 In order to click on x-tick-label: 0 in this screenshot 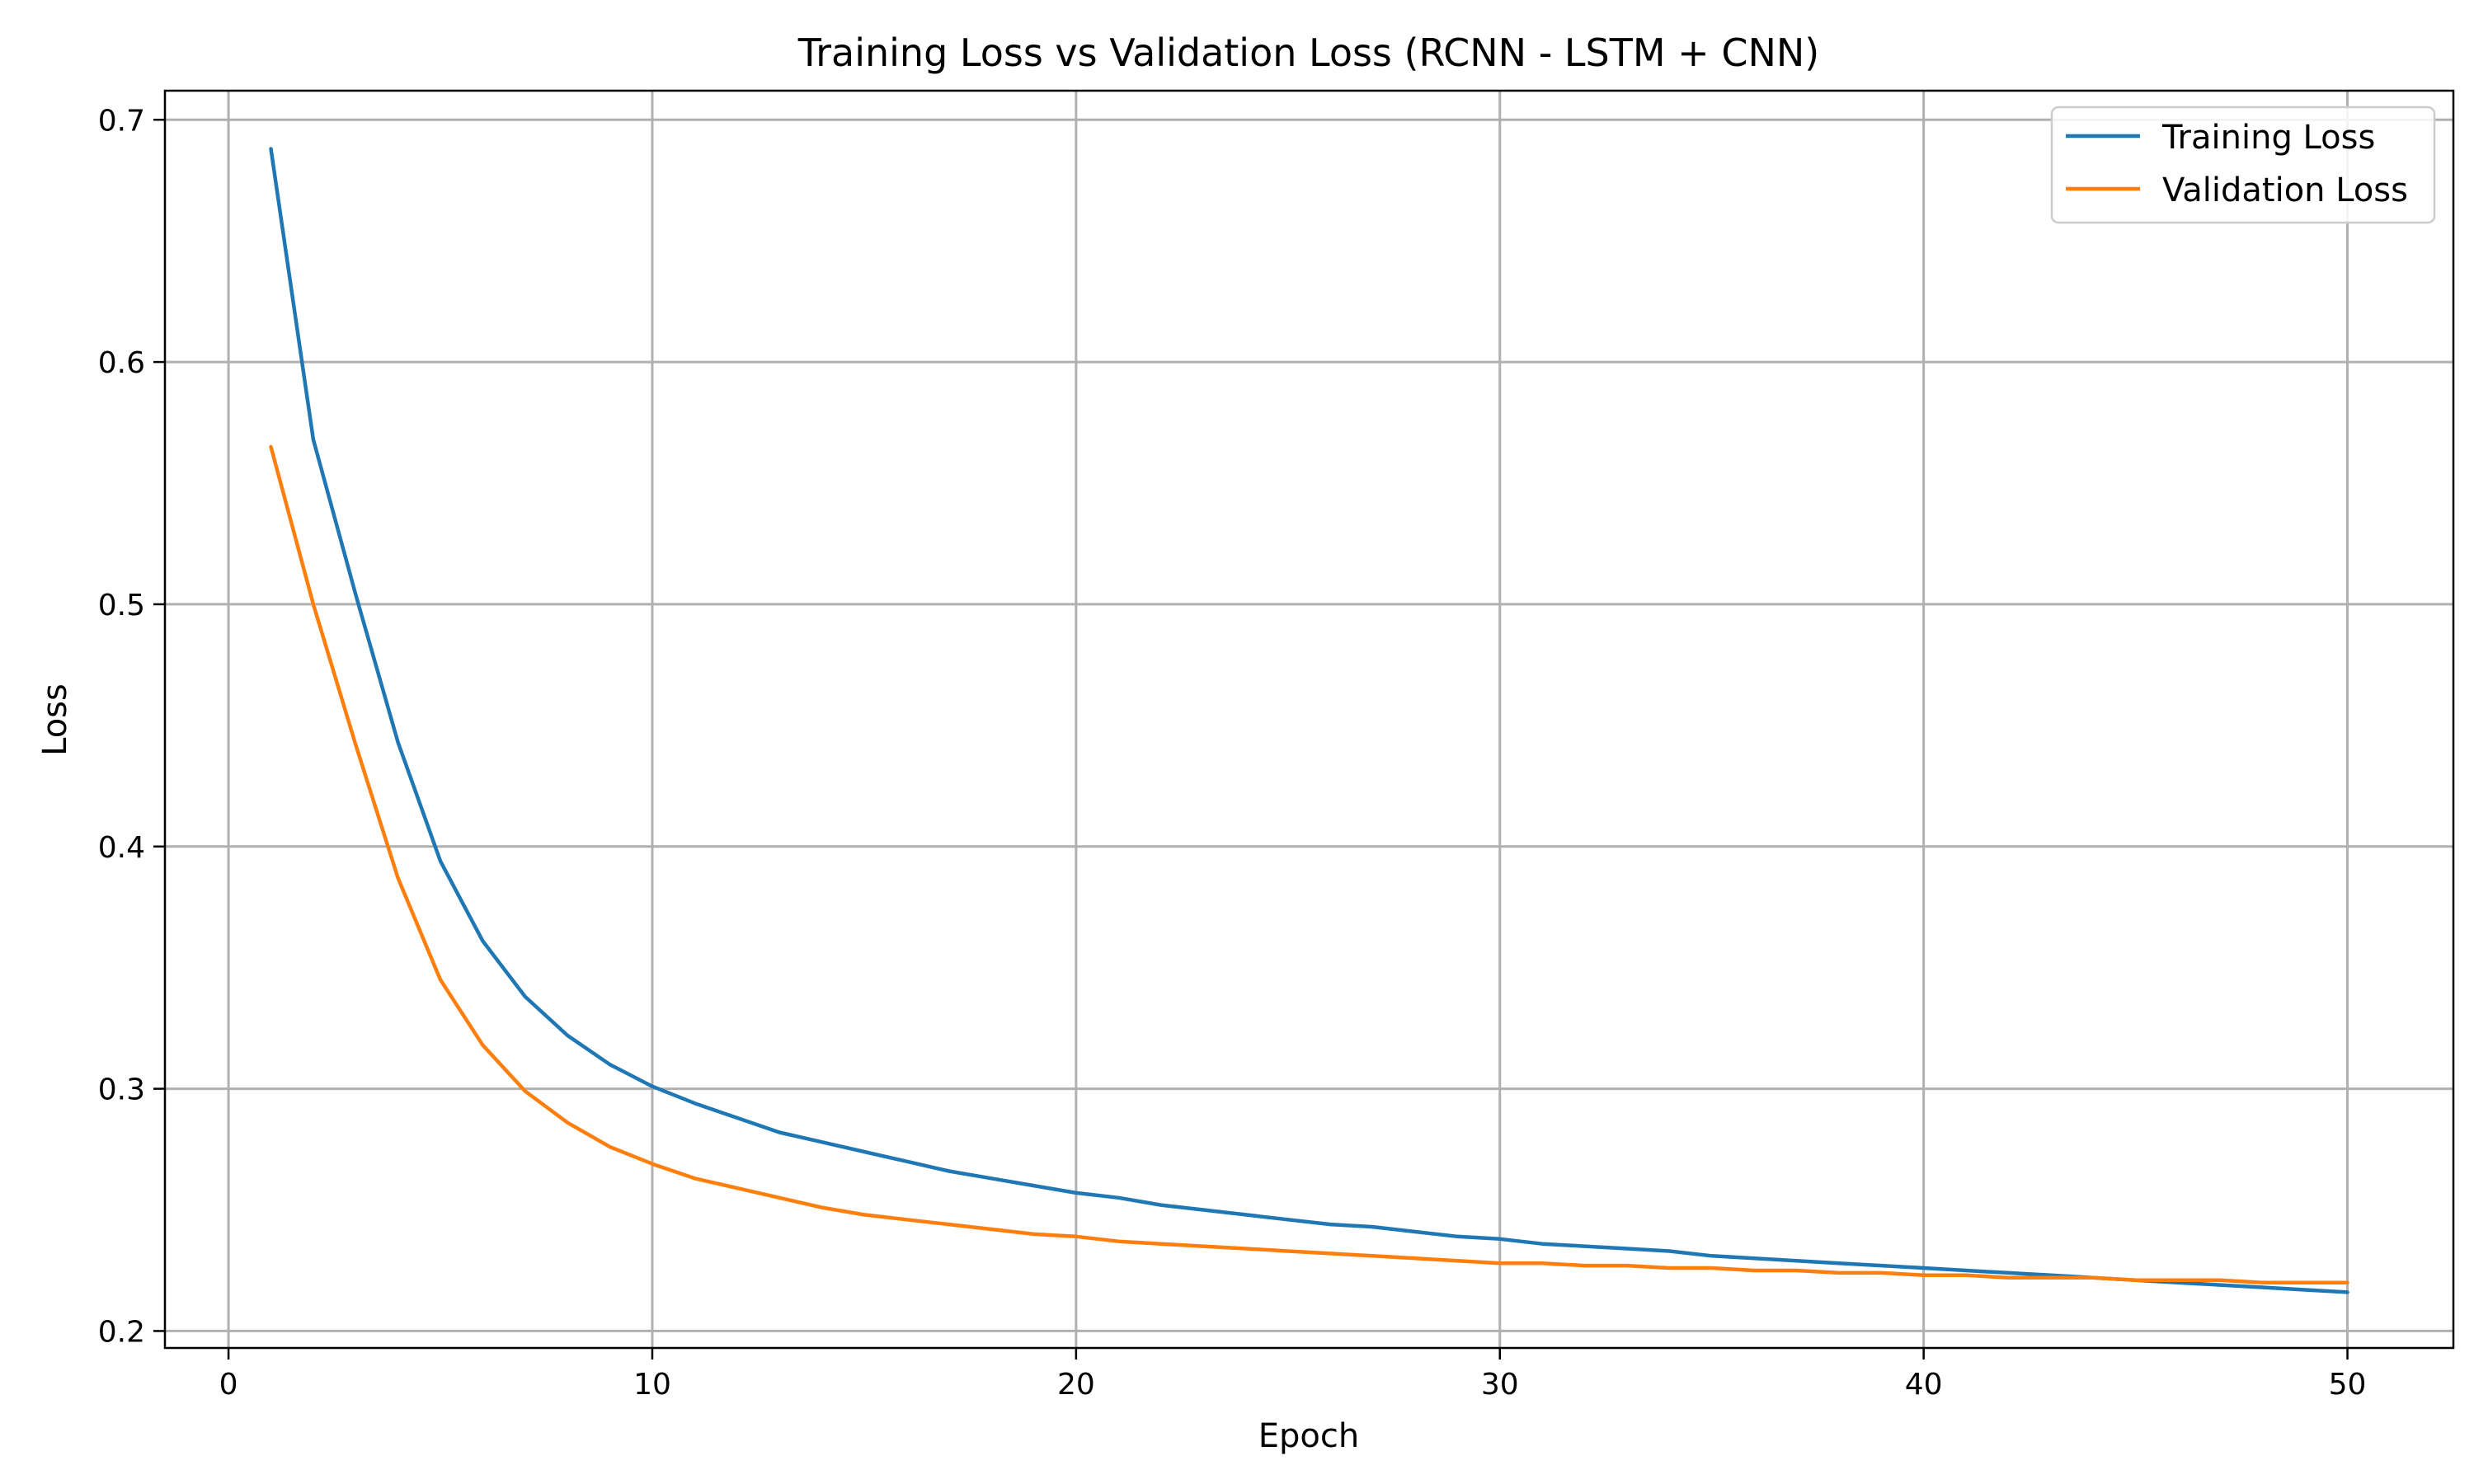, I will do `click(228, 1385)`.